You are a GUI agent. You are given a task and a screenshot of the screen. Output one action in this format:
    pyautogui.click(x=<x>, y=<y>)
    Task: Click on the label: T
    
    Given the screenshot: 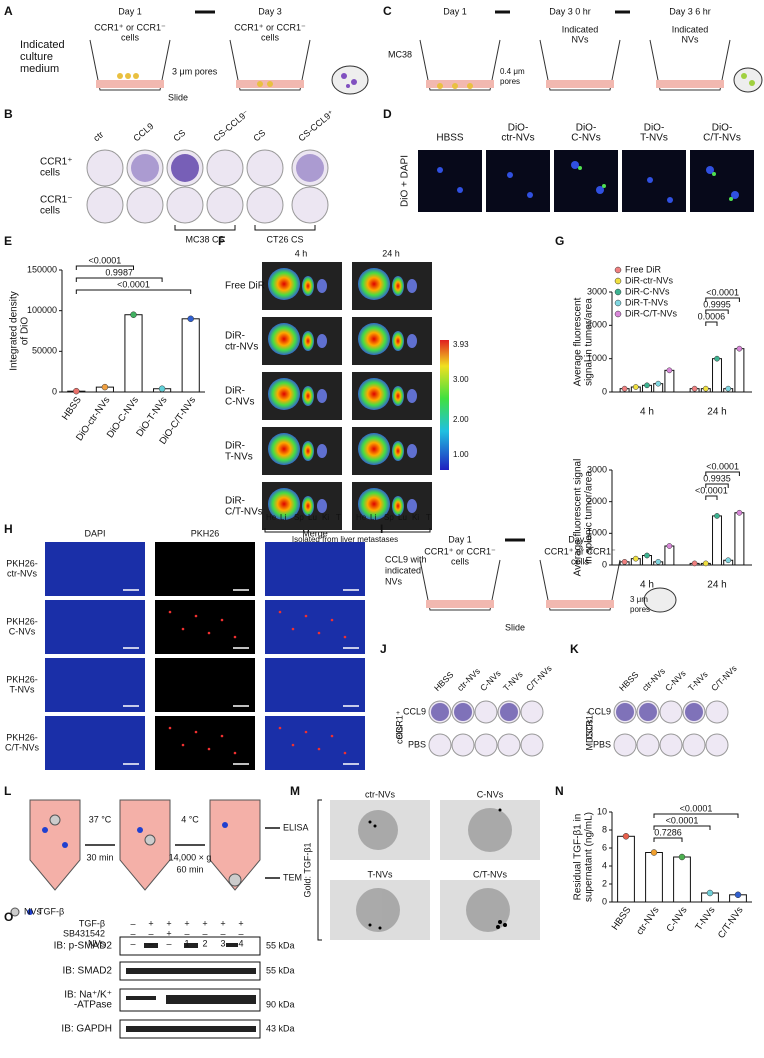 What is the action you would take?
    pyautogui.click(x=338, y=517)
    